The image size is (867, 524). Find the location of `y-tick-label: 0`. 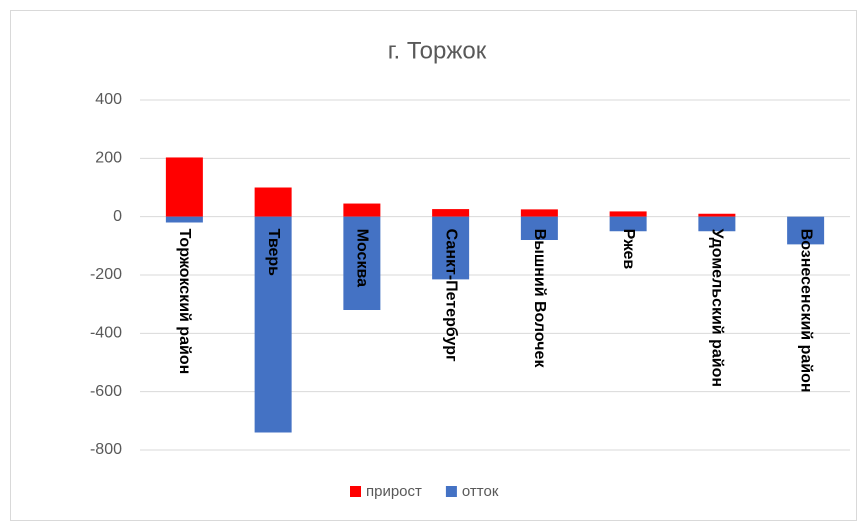

y-tick-label: 0 is located at coordinates (117, 216).